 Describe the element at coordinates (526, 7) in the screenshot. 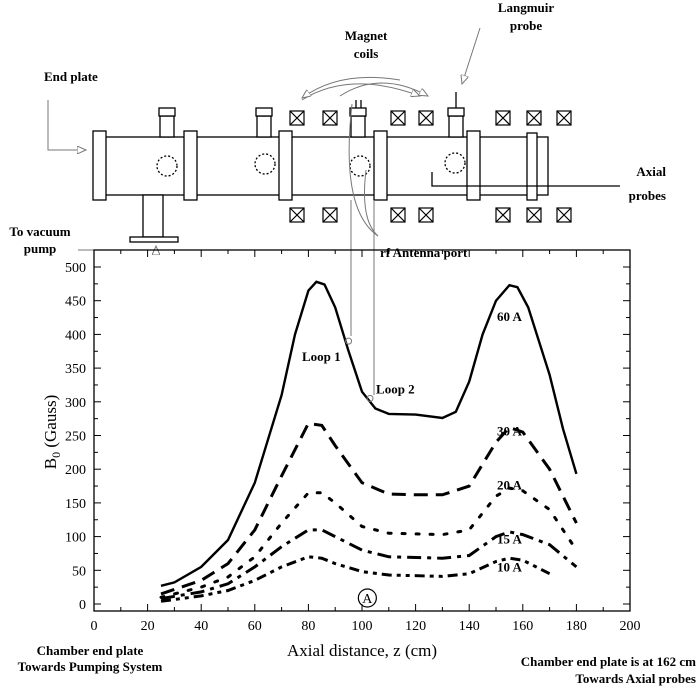

I see `langmuir-label-1: Langmuir` at that location.